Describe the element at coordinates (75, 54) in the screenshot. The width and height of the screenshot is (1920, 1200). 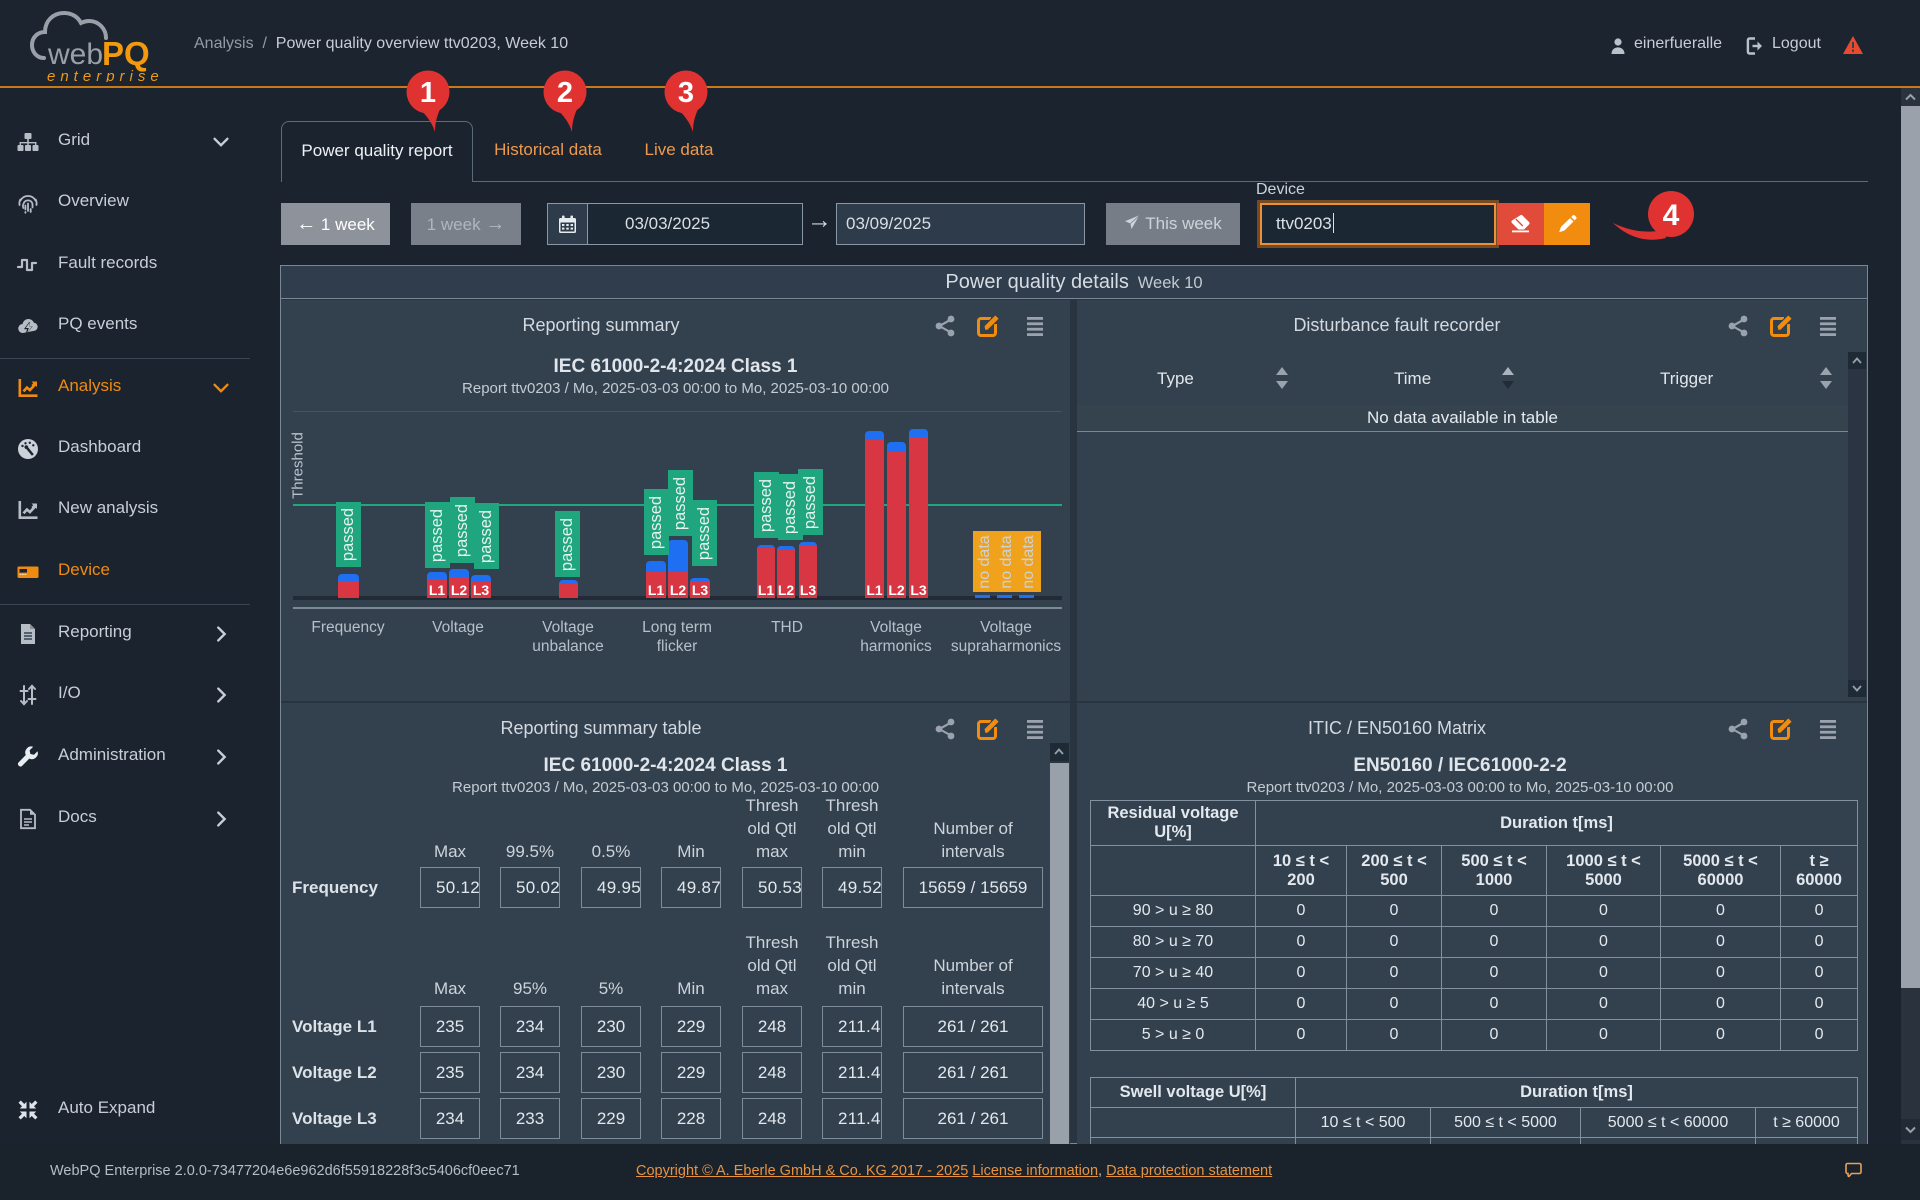
I see `svg-text: web` at that location.